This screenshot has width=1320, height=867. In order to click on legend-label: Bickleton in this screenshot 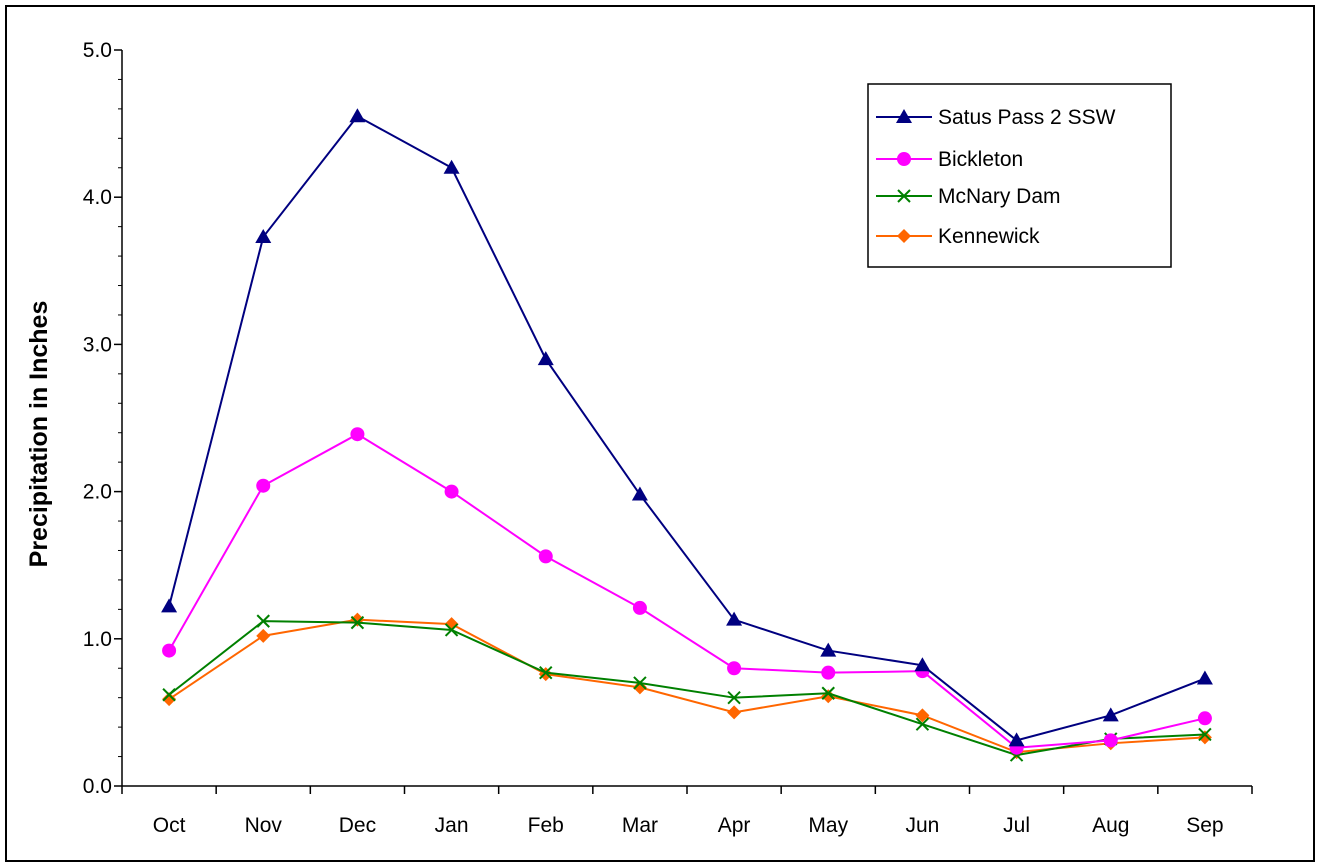, I will do `click(980, 159)`.